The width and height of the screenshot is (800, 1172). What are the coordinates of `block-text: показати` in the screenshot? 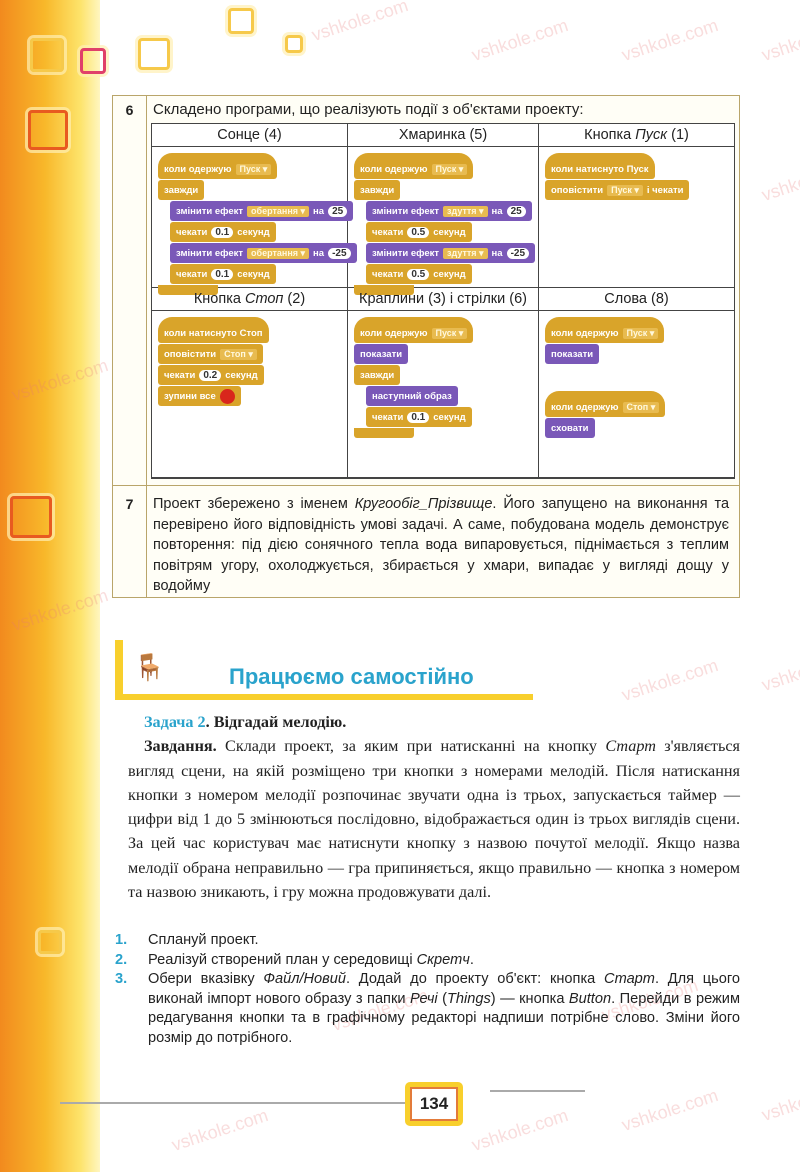 It's located at (381, 354).